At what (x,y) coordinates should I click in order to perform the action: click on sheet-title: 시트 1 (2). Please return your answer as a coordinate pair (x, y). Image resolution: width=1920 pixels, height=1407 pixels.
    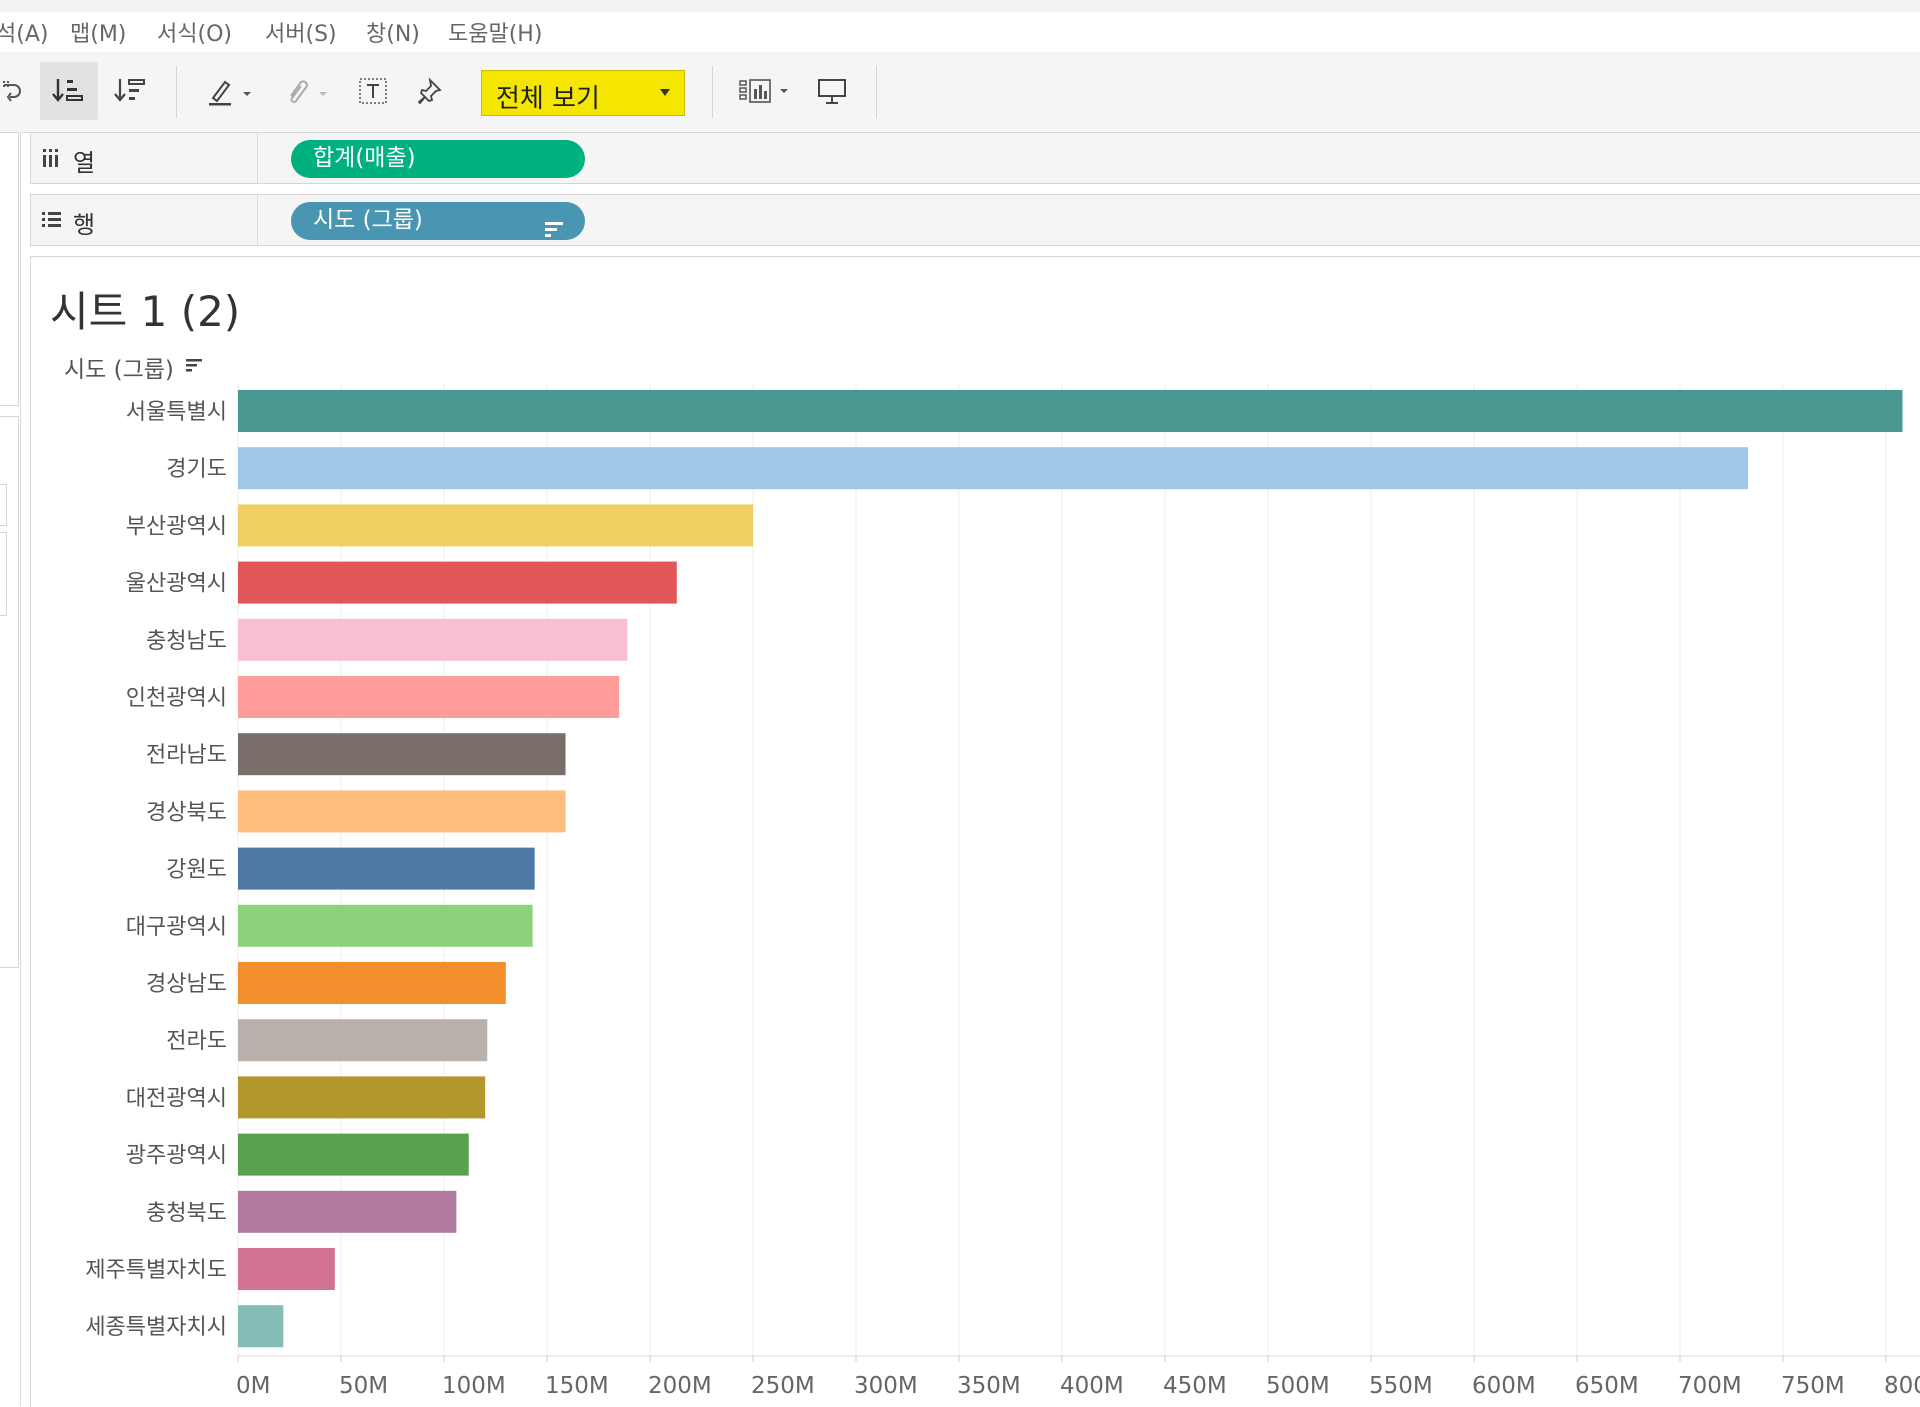
    Looking at the image, I should click on (145, 311).